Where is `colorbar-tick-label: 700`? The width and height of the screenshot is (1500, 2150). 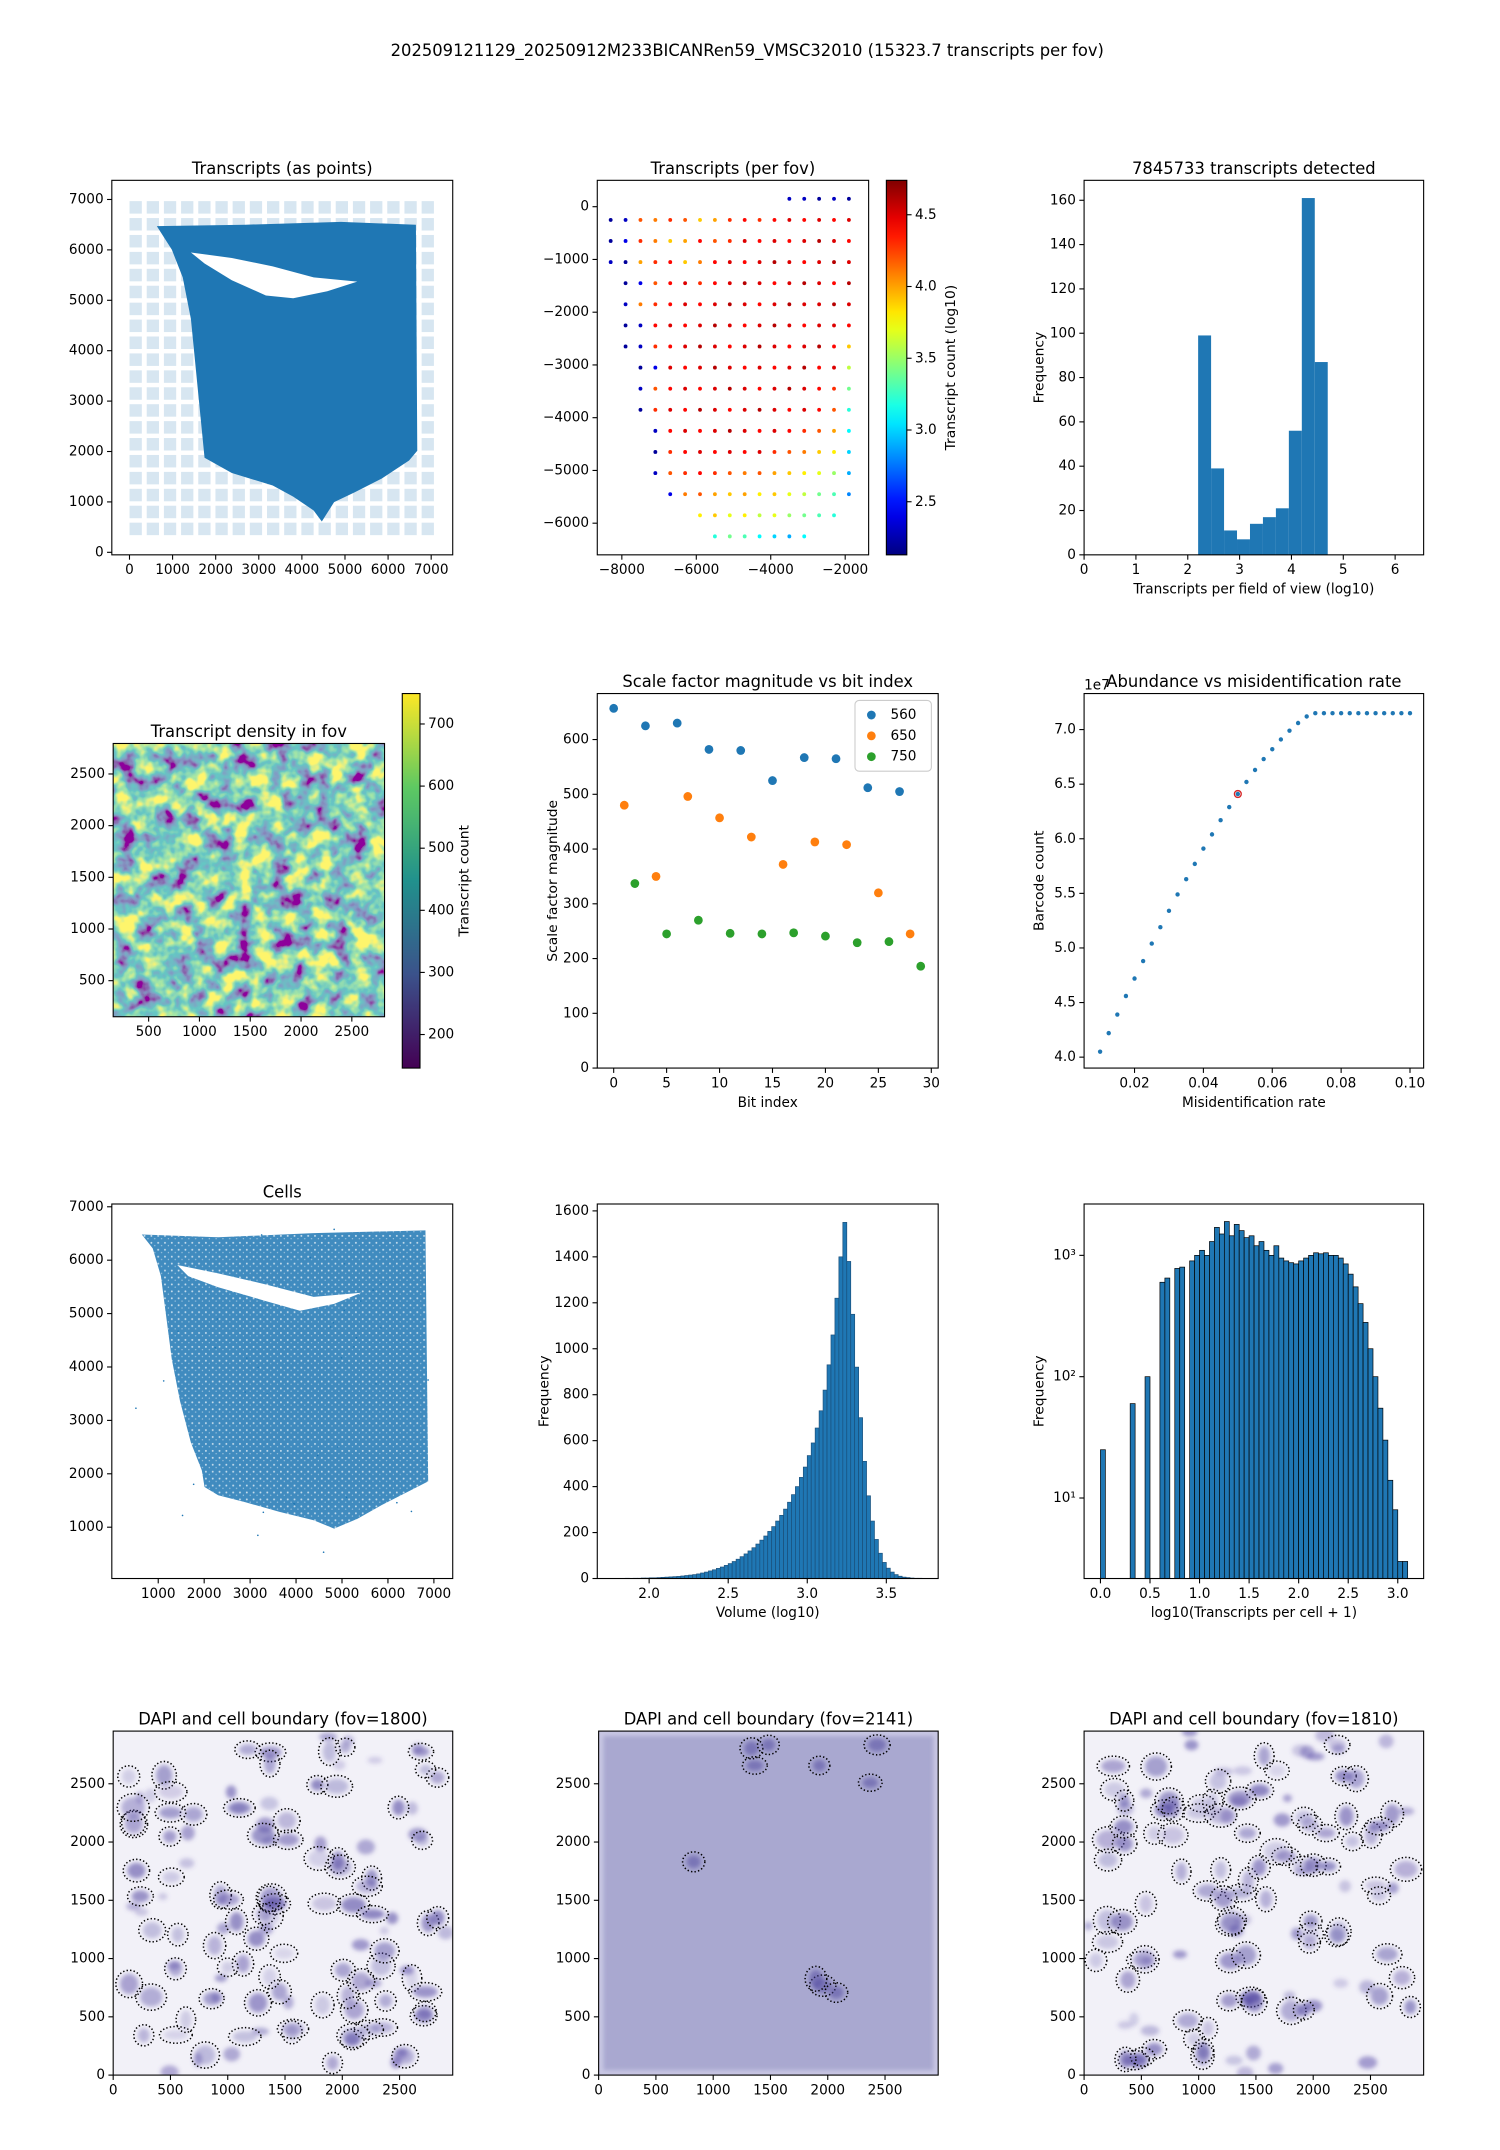 colorbar-tick-label: 700 is located at coordinates (441, 724).